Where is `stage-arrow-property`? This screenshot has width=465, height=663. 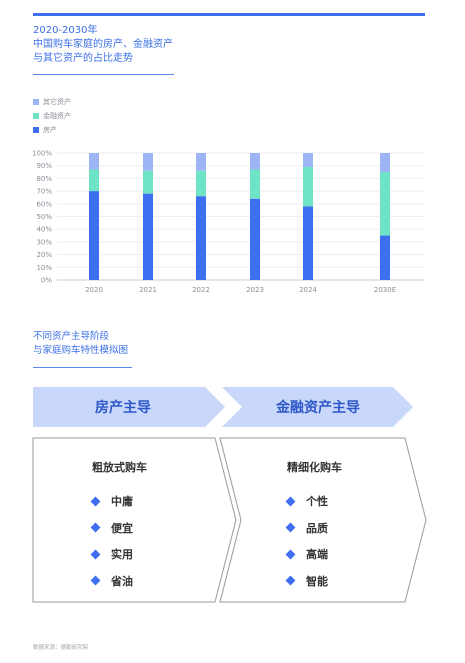 stage-arrow-property is located at coordinates (129, 407).